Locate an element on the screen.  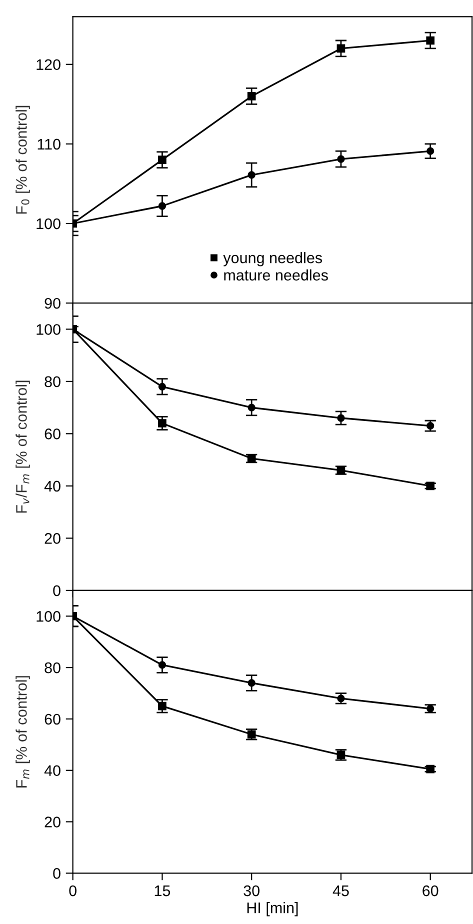
x-tick-label: 30 is located at coordinates (252, 890).